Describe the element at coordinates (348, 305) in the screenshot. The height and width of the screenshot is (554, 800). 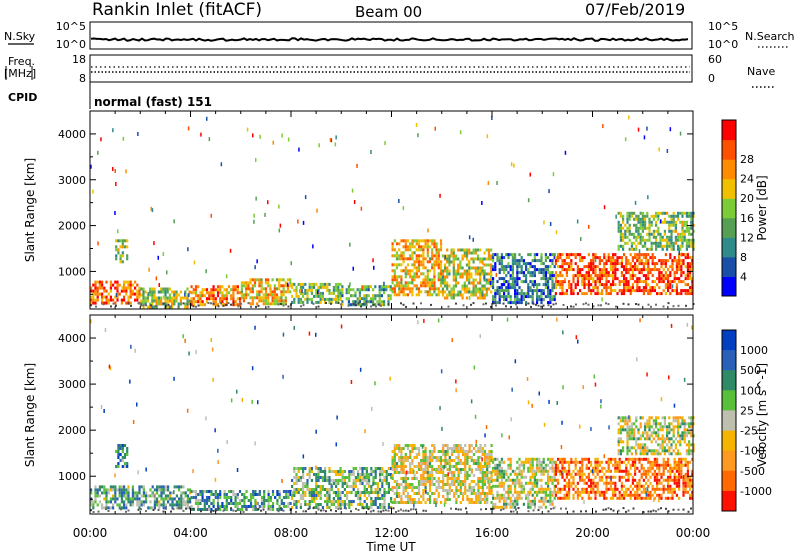
I see `ground-scatter` at that location.